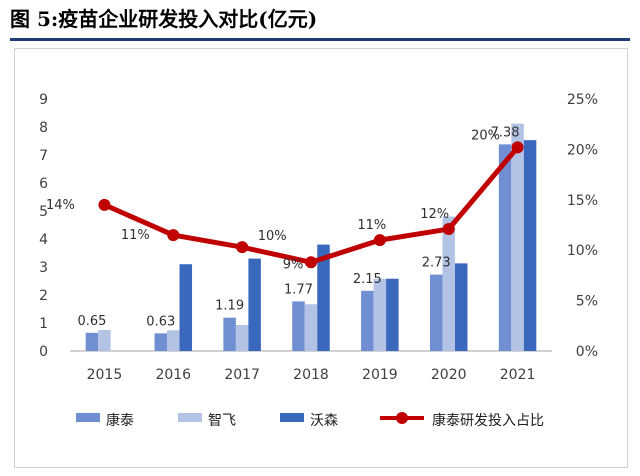 The width and height of the screenshot is (640, 476). What do you see at coordinates (293, 264) in the screenshot?
I see `ratio-value-label: 9%` at bounding box center [293, 264].